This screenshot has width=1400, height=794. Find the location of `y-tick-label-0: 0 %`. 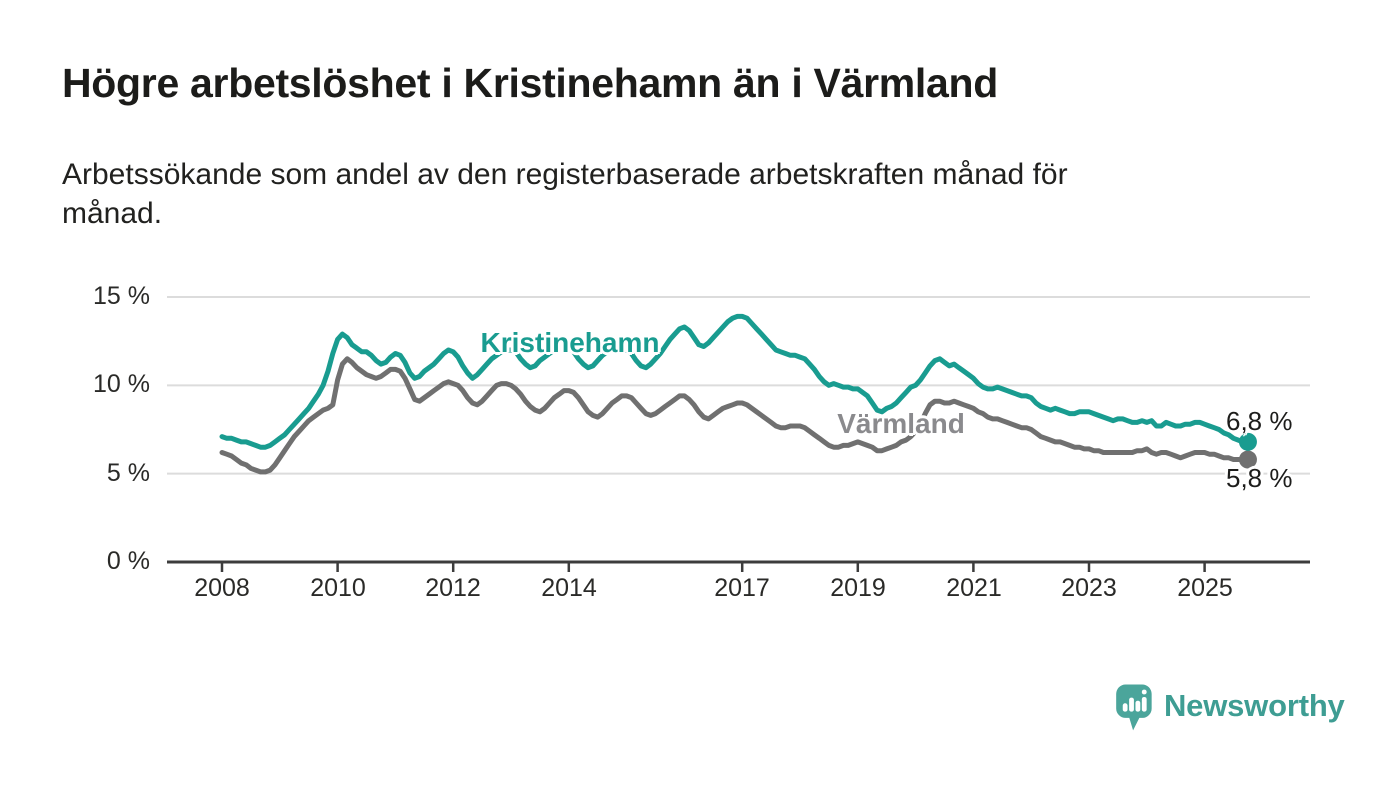

y-tick-label-0: 0 % is located at coordinates (128, 561).